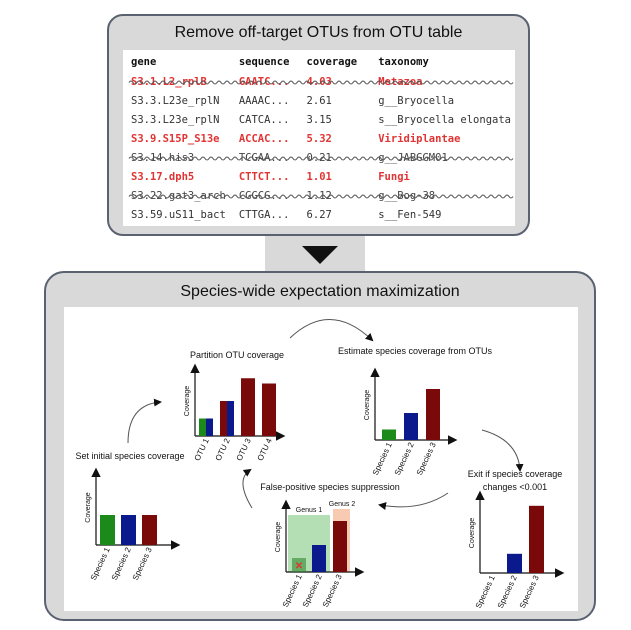 The width and height of the screenshot is (631, 630). What do you see at coordinates (404, 459) in the screenshot?
I see `estimate-tick-label: Species 2` at bounding box center [404, 459].